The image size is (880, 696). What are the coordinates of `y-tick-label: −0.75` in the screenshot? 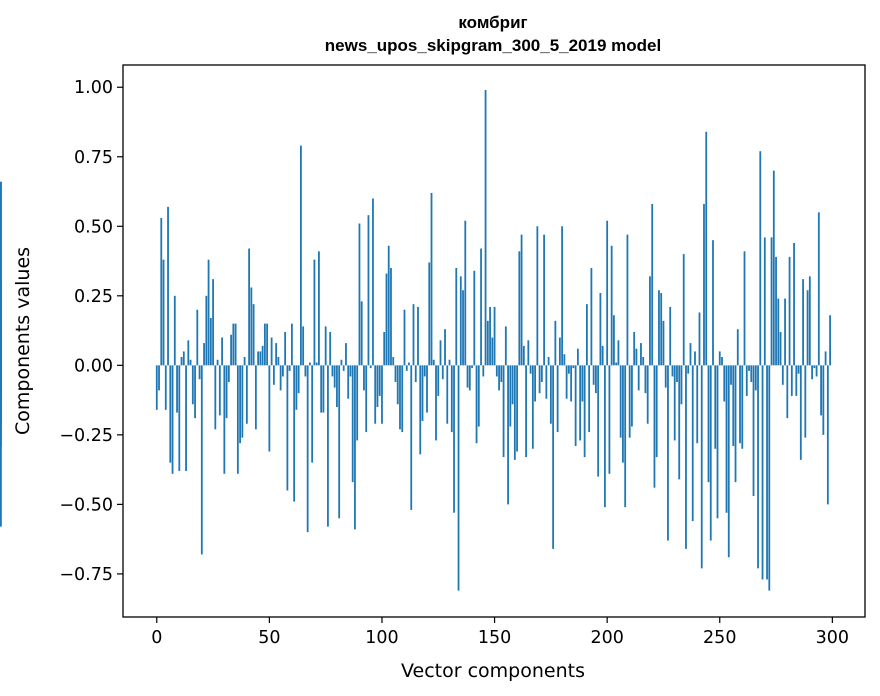 It's located at (86, 575).